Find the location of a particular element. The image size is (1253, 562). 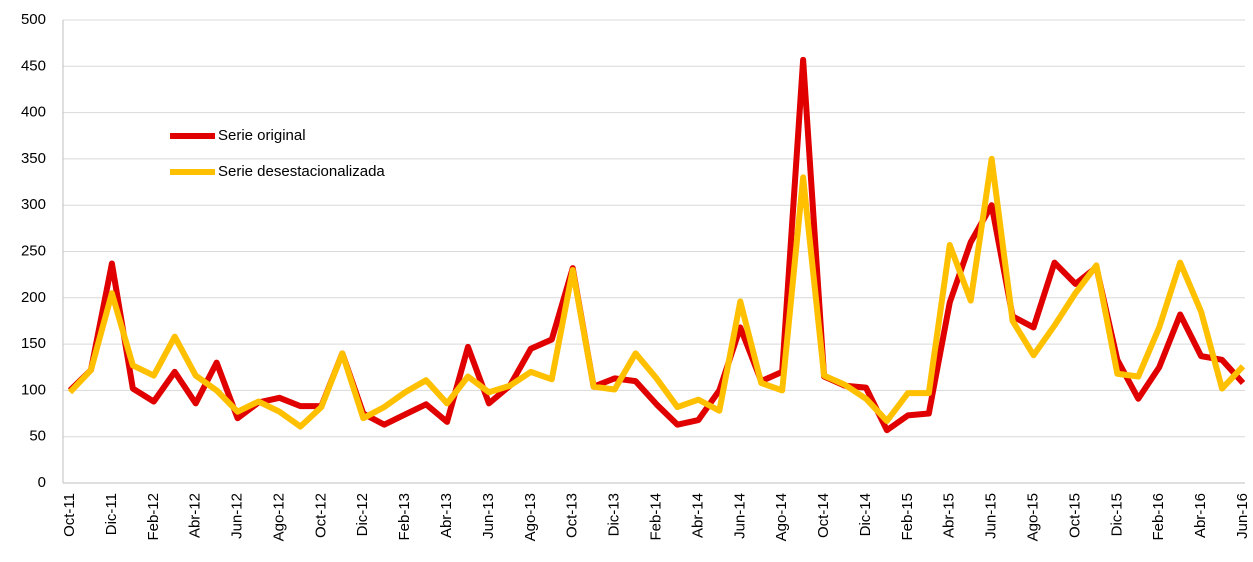

x-tick-label: Jun-14 is located at coordinates (739, 516).